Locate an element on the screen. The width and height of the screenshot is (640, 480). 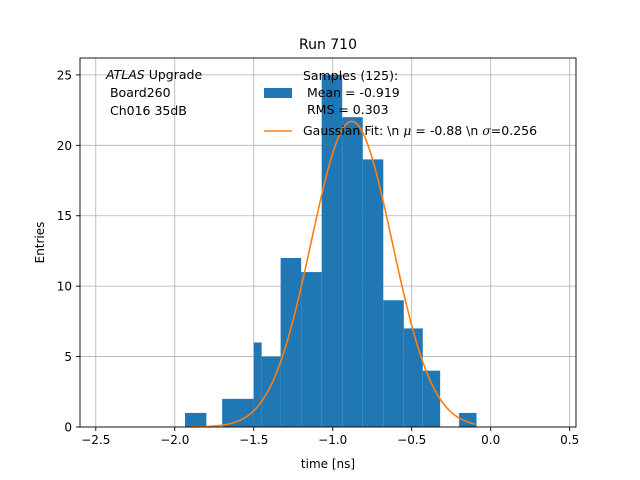
x-axis: −2.5 −2.0 −1.5 −1.0 −0.5 0.0 0.5 is located at coordinates (330, 437).